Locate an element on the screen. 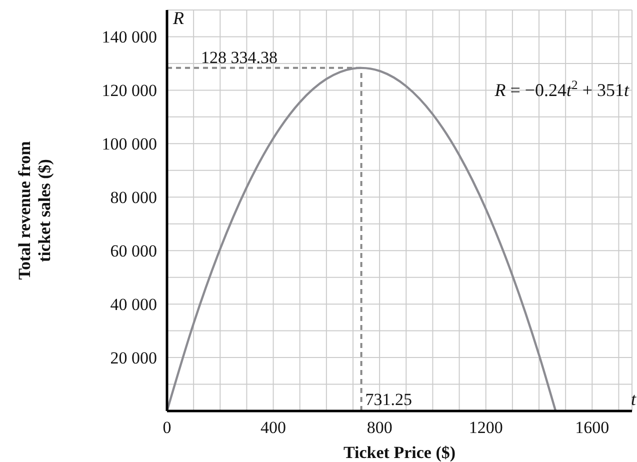 This screenshot has height=462, width=637. y-axis-title: Total revenue from ticket sales ($) is located at coordinates (34, 210).